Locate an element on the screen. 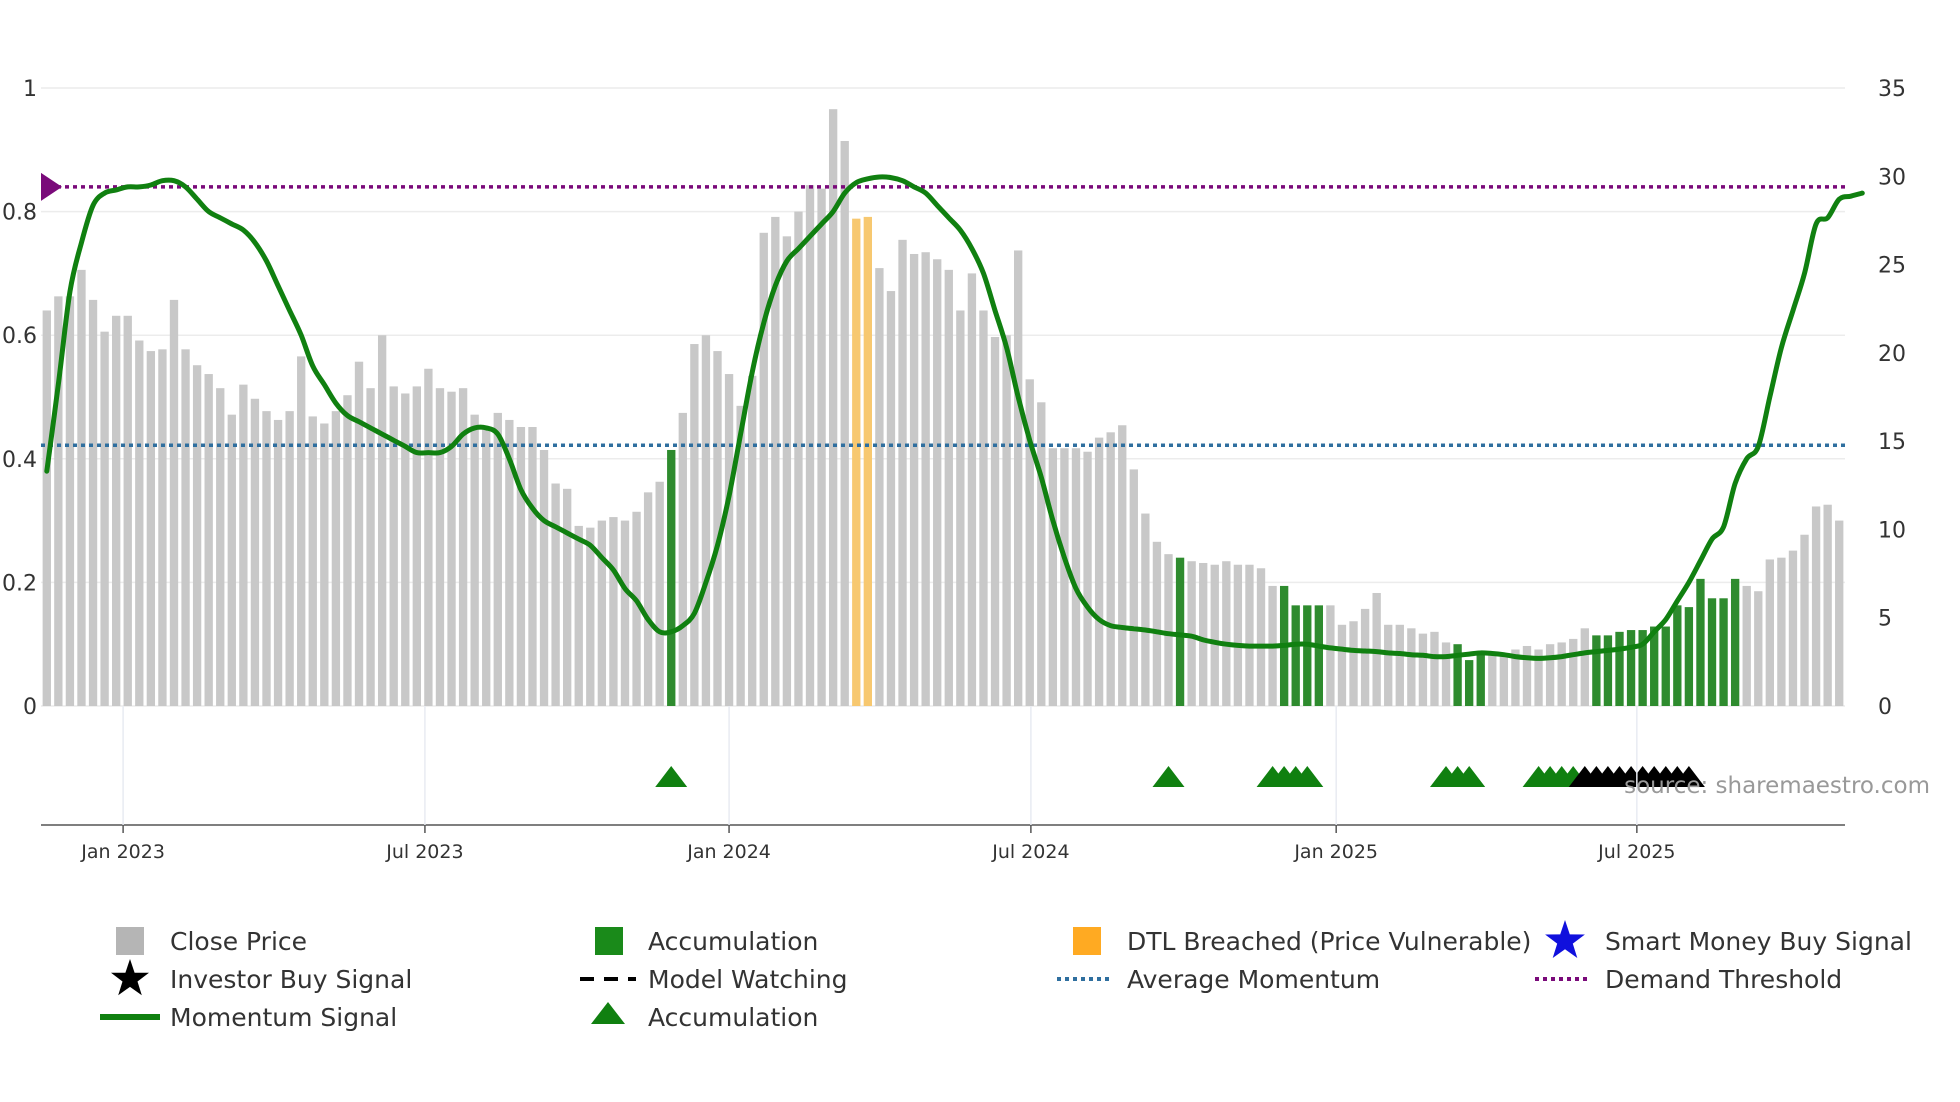 The height and width of the screenshot is (1102, 1960). x-tick-label: Jul 2025 is located at coordinates (1636, 852).